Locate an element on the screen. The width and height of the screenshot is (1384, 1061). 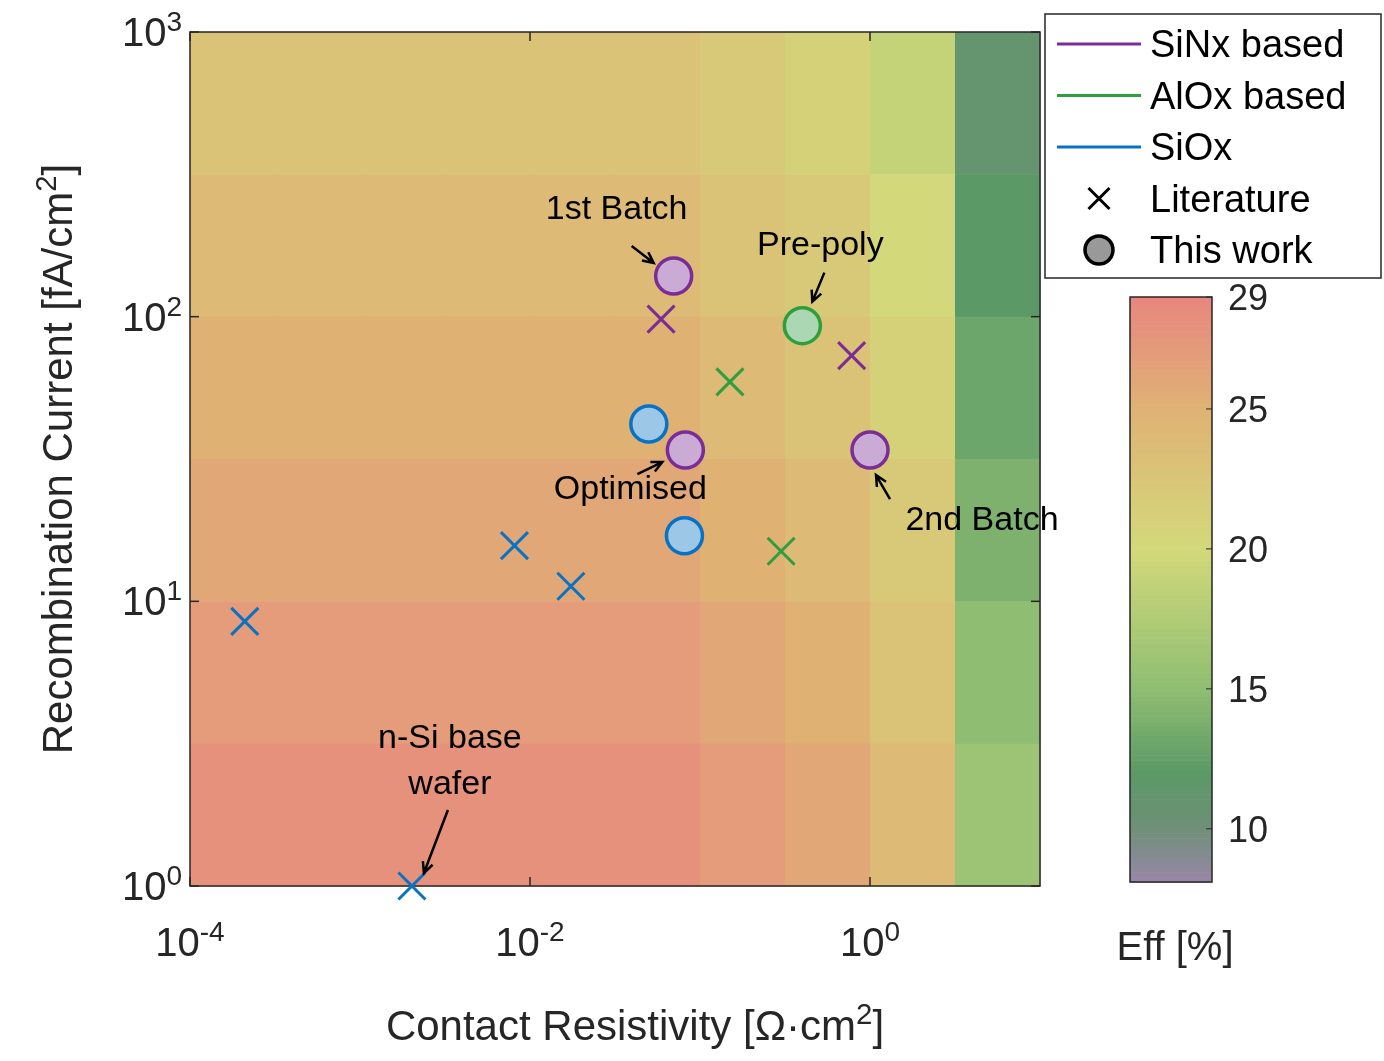
color-bar-label: 25 is located at coordinates (1248, 409).